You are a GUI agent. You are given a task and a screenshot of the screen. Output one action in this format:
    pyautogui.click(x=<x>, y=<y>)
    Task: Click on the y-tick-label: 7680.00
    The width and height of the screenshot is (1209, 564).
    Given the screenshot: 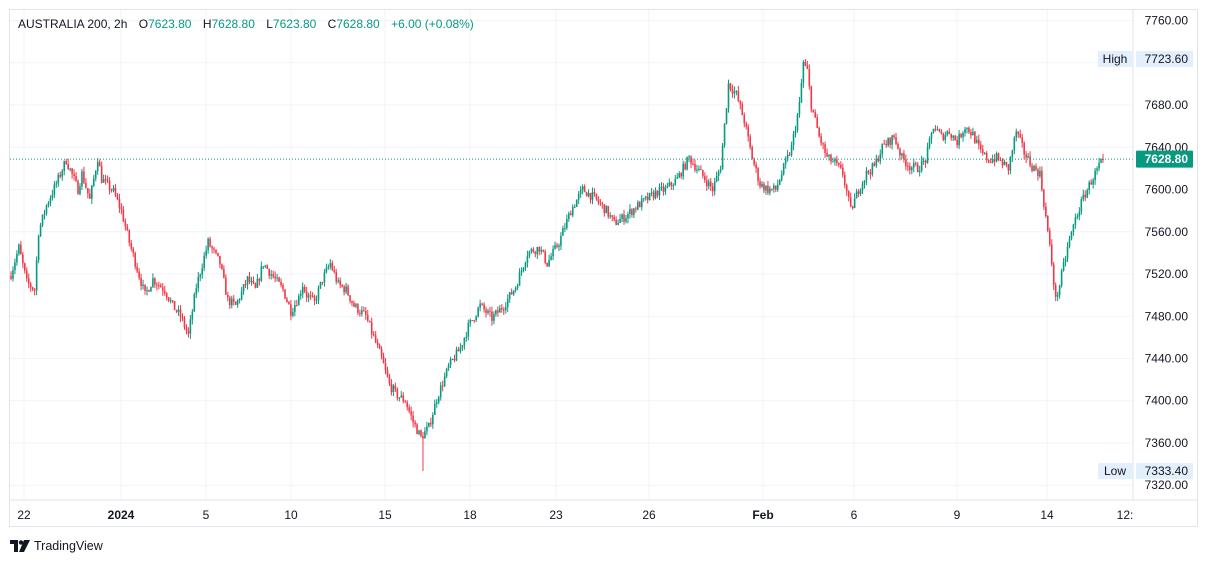 What is the action you would take?
    pyautogui.click(x=1167, y=105)
    